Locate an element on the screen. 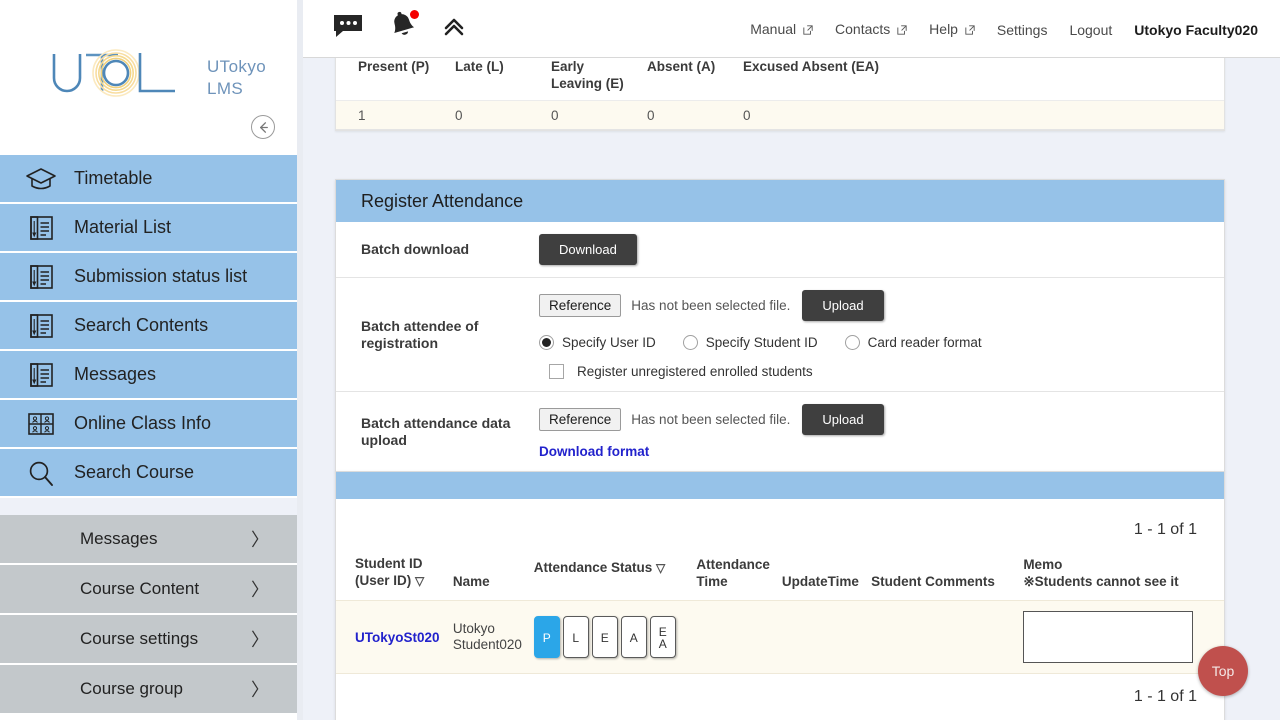  student-id-link: UTokyoSt020 is located at coordinates (397, 637).